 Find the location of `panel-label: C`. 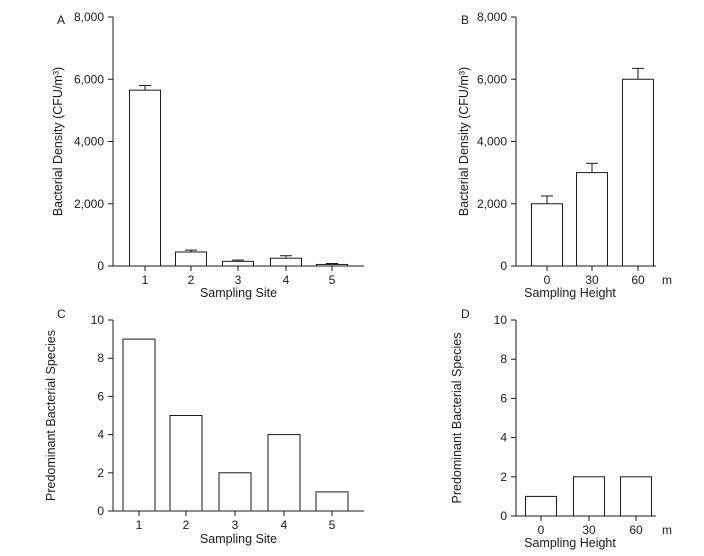

panel-label: C is located at coordinates (61, 314).